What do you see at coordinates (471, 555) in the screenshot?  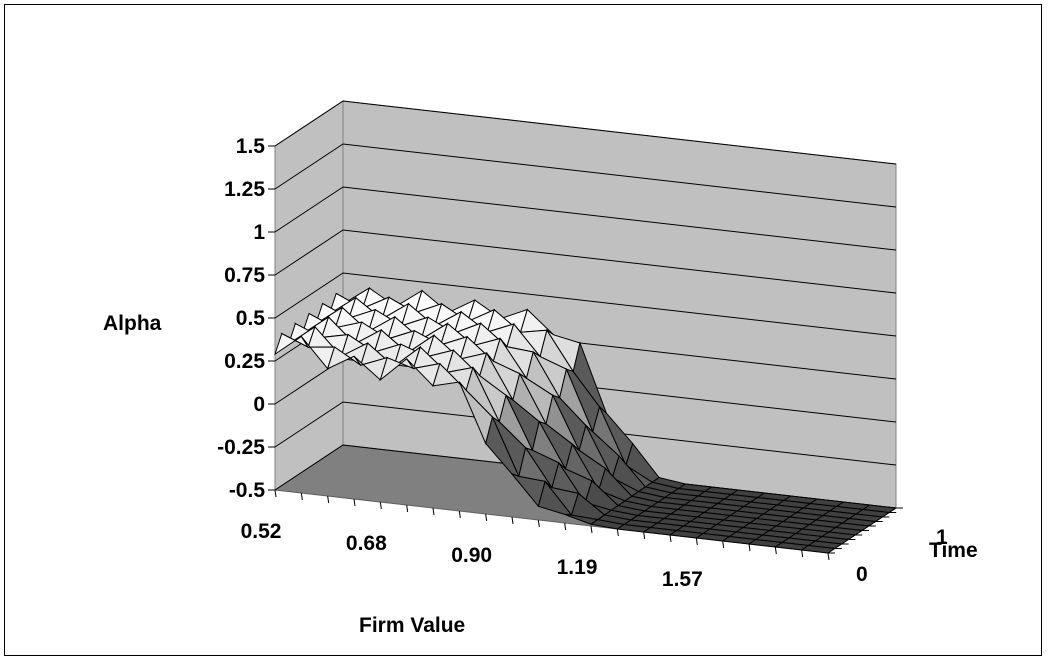 I see `x-tick-label: 0.90` at bounding box center [471, 555].